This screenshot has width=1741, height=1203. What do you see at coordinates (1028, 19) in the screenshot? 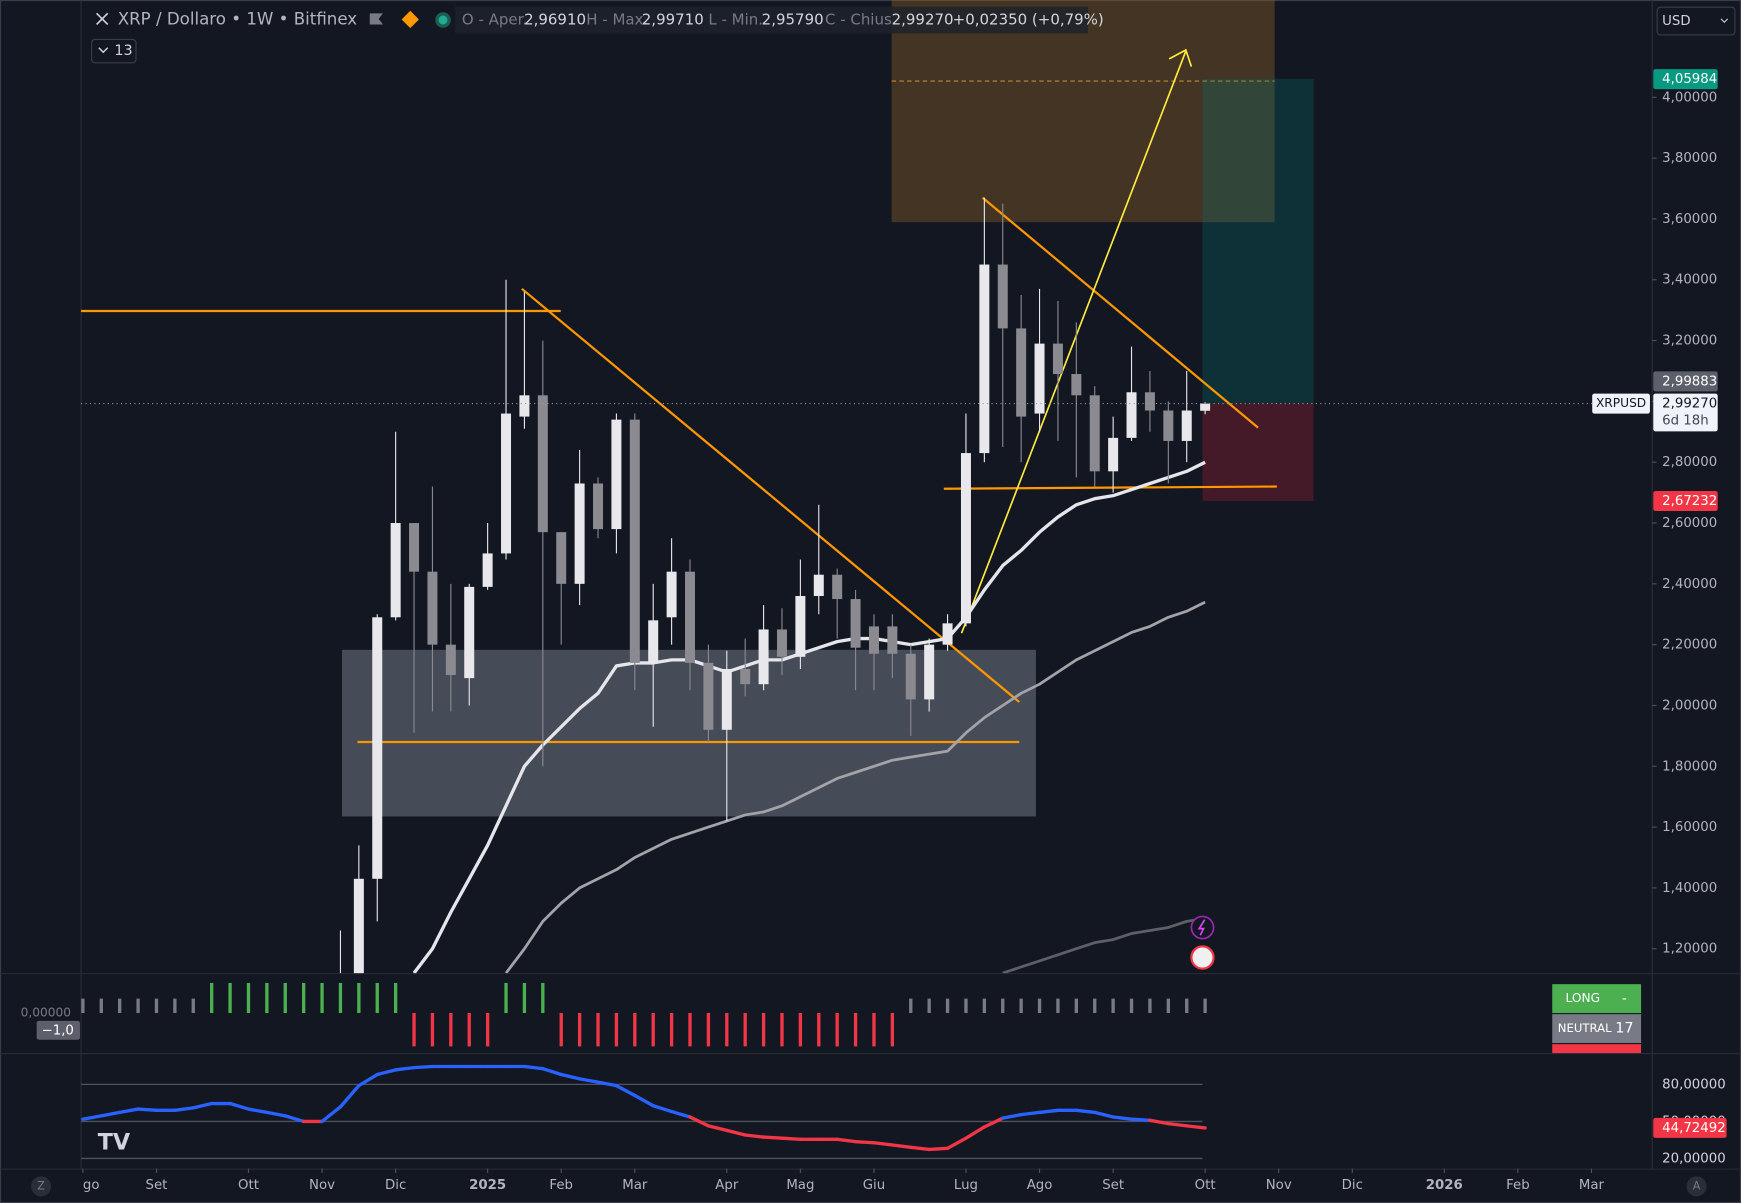
I see `legend-change: +0,02350 (+0,79%)` at bounding box center [1028, 19].